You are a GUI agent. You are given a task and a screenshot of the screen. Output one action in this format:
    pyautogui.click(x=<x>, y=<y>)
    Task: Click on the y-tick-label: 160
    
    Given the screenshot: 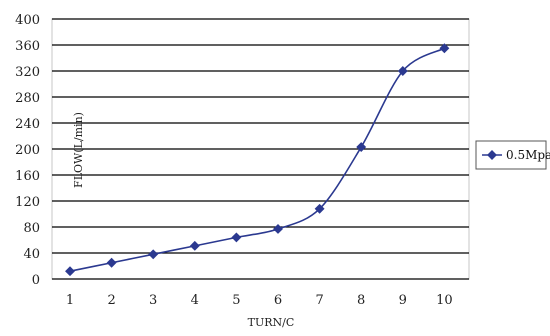 What is the action you would take?
    pyautogui.click(x=27, y=176)
    